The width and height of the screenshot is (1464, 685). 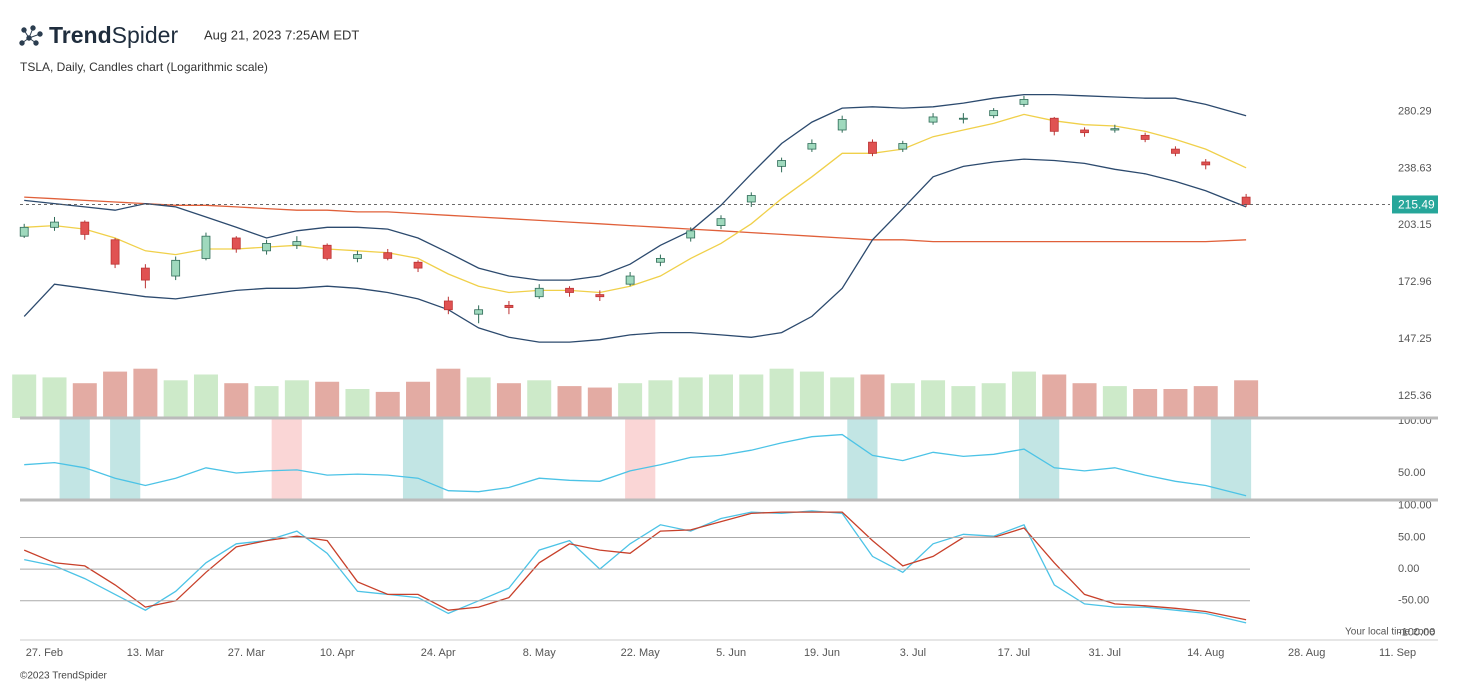 What do you see at coordinates (1397, 653) in the screenshot?
I see `x-tick-label: 11. Sep` at bounding box center [1397, 653].